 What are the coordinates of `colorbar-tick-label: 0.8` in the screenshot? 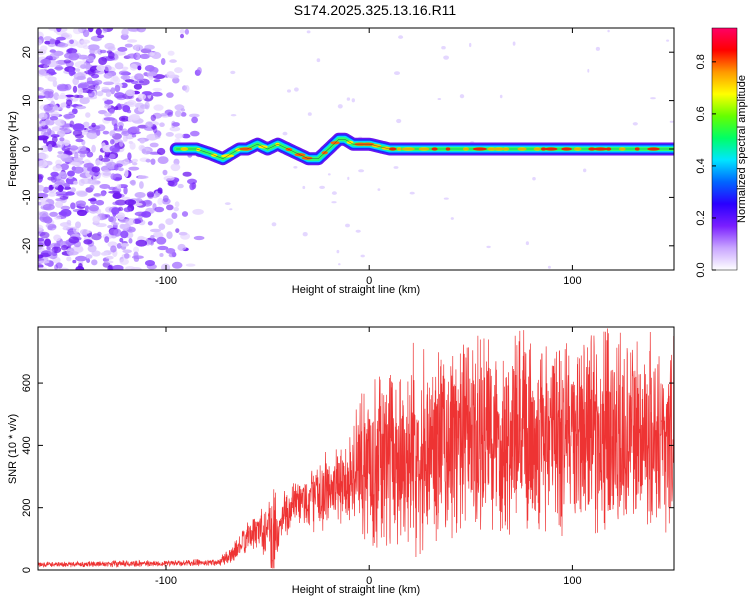 It's located at (701, 61).